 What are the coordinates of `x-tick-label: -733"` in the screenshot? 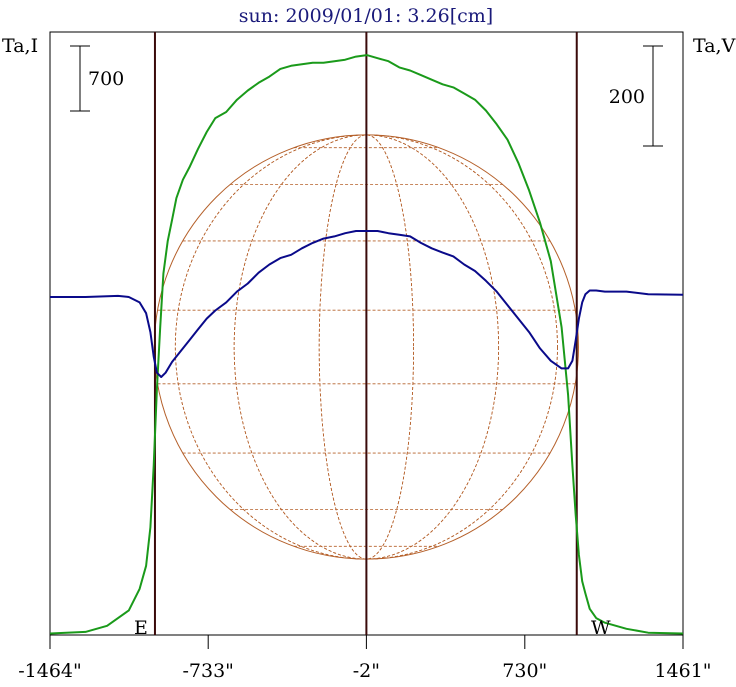 It's located at (207, 671).